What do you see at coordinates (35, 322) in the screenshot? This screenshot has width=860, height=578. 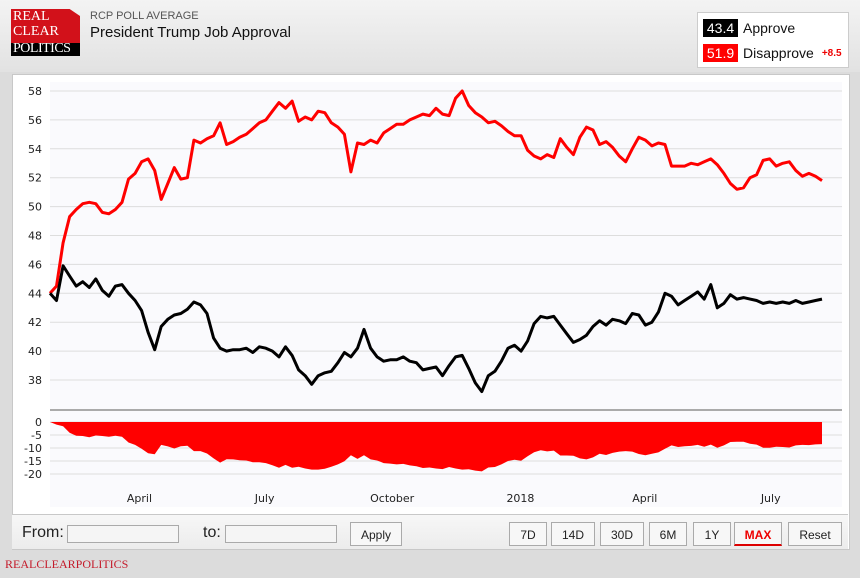 I see `y-tick-label: 42` at bounding box center [35, 322].